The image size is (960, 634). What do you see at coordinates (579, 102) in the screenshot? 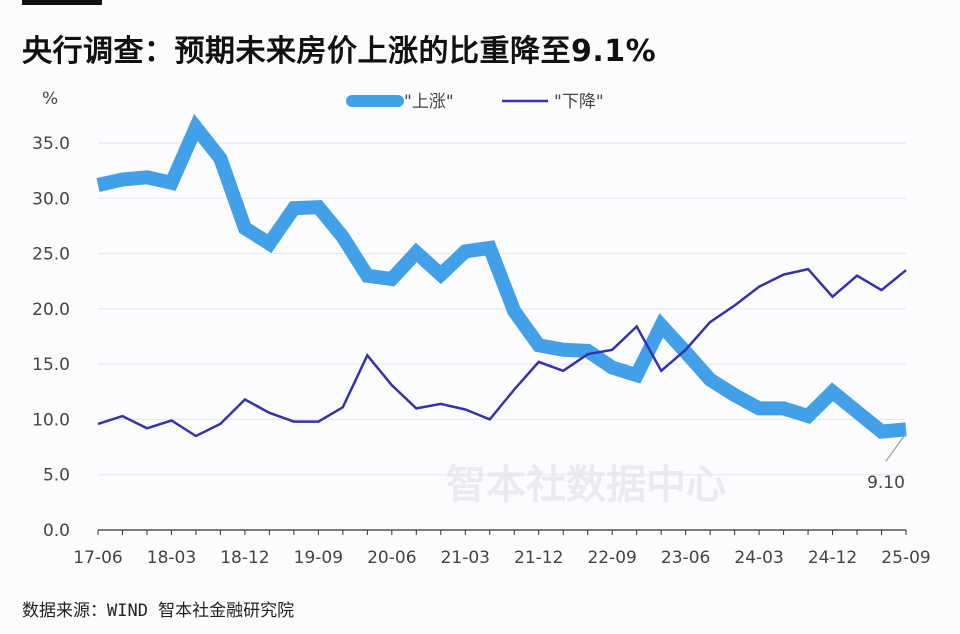
I see `legend-label-fall: "下降"` at bounding box center [579, 102].